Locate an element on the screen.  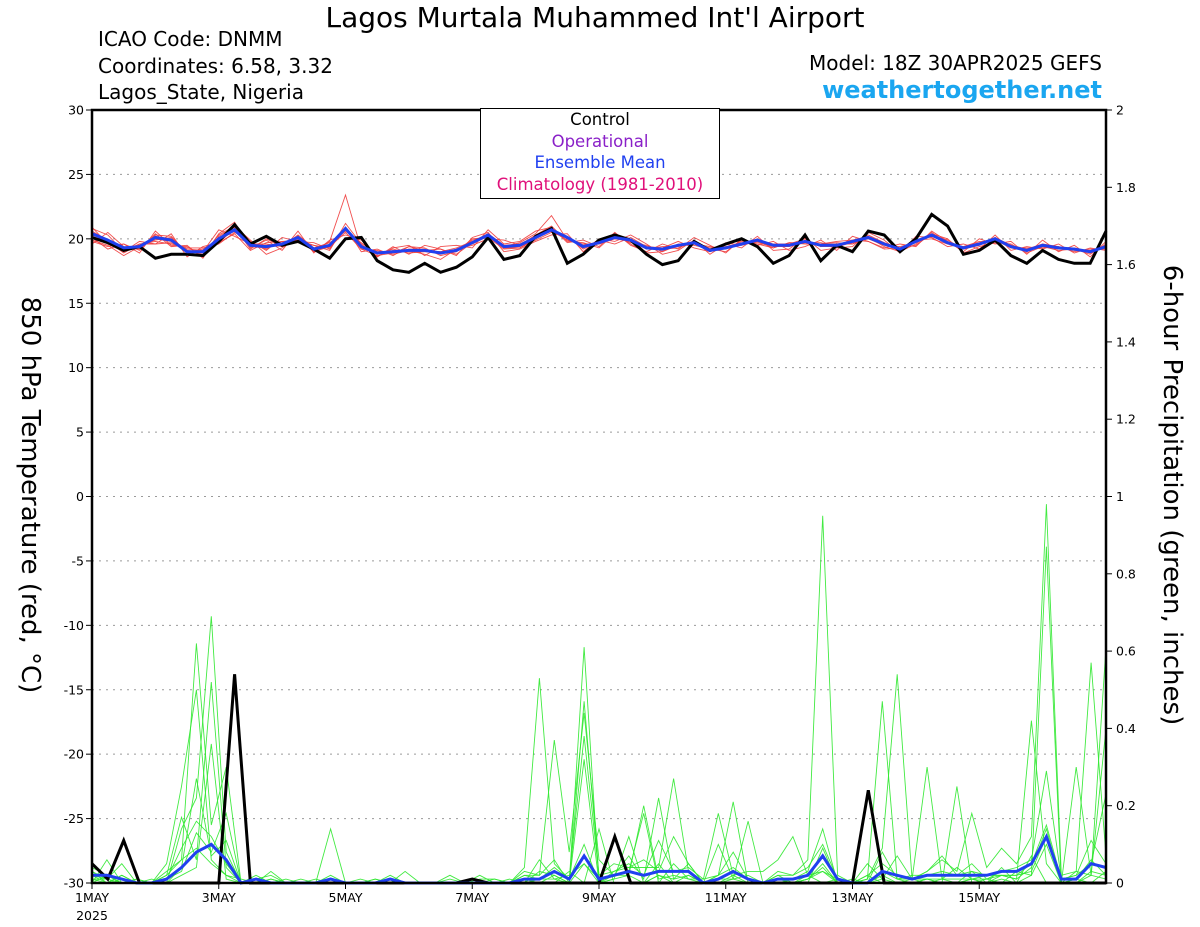
y-axis-left-label: 850 hPa Temperature (red, °C) is located at coordinates (30, 495).